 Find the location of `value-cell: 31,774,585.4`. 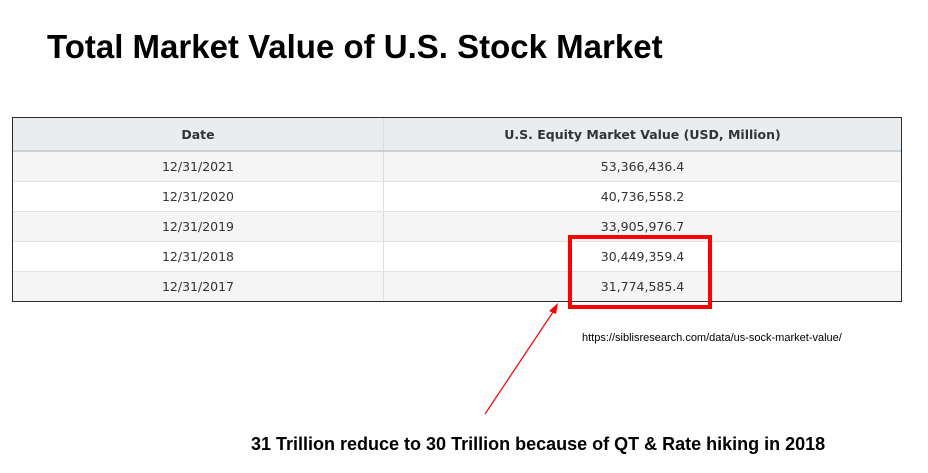

value-cell: 31,774,585.4 is located at coordinates (642, 286).